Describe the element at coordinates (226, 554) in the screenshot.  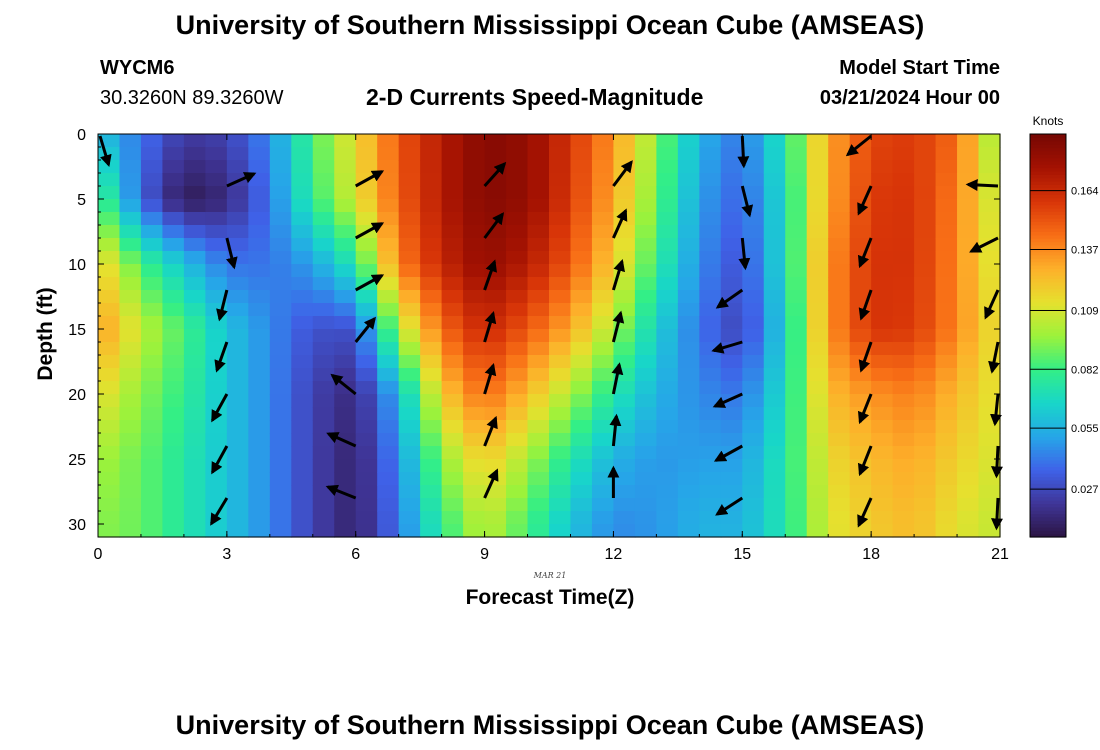
I see `x-tick-label: 3` at that location.